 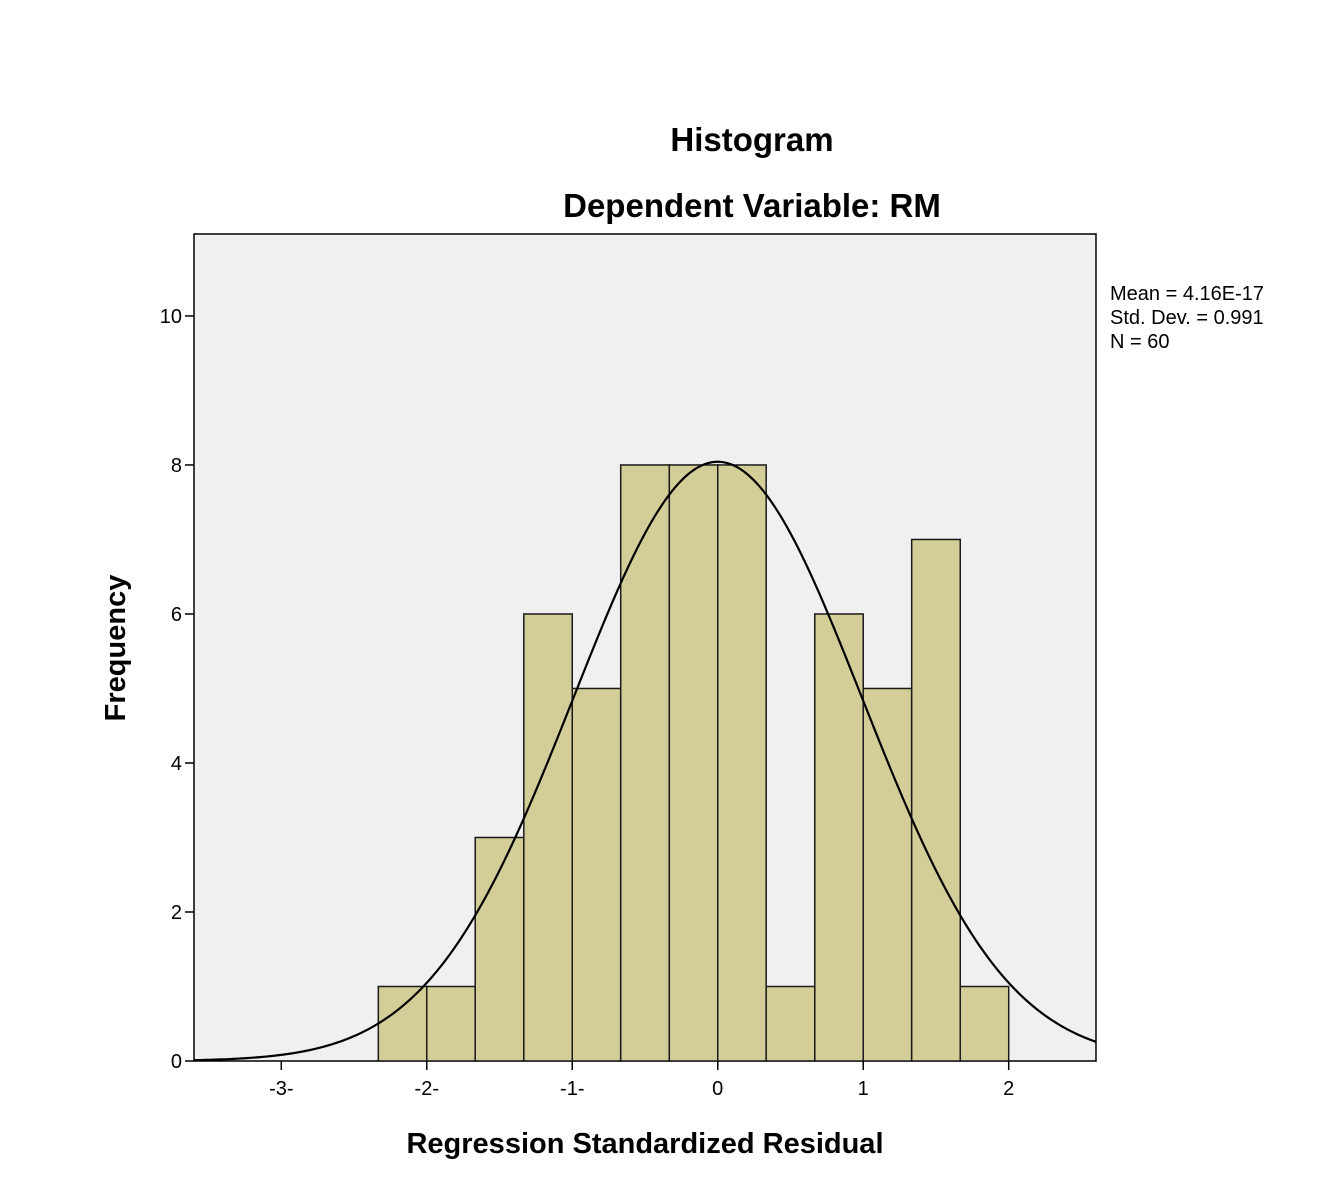 I want to click on x-tick-label: -3-, so click(x=281, y=1089).